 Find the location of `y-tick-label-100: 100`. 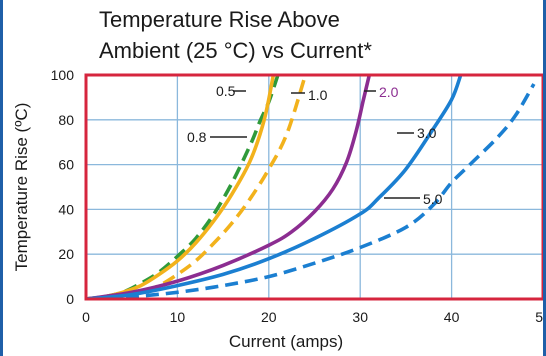

y-tick-label-100: 100 is located at coordinates (63, 75).